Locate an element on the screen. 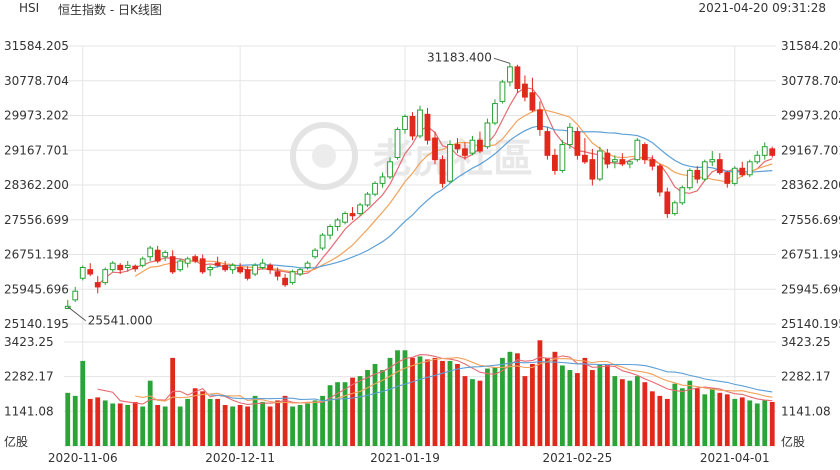 This screenshot has height=470, width=840. volume-ma20-line is located at coordinates (491, 381).